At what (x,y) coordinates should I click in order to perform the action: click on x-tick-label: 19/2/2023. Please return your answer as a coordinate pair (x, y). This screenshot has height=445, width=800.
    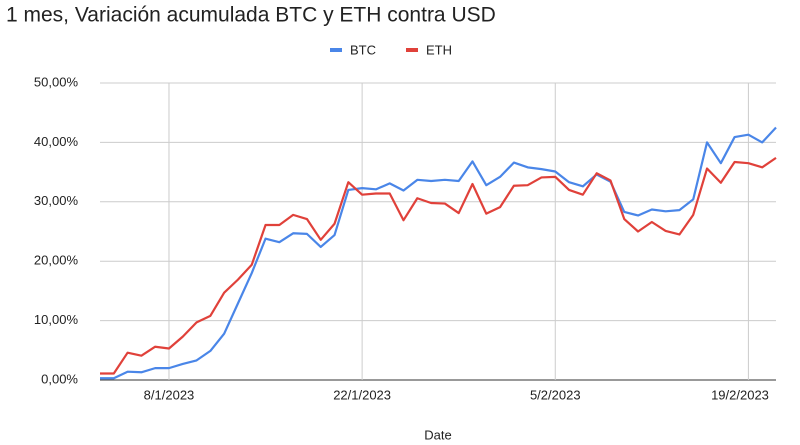
    Looking at the image, I should click on (740, 394).